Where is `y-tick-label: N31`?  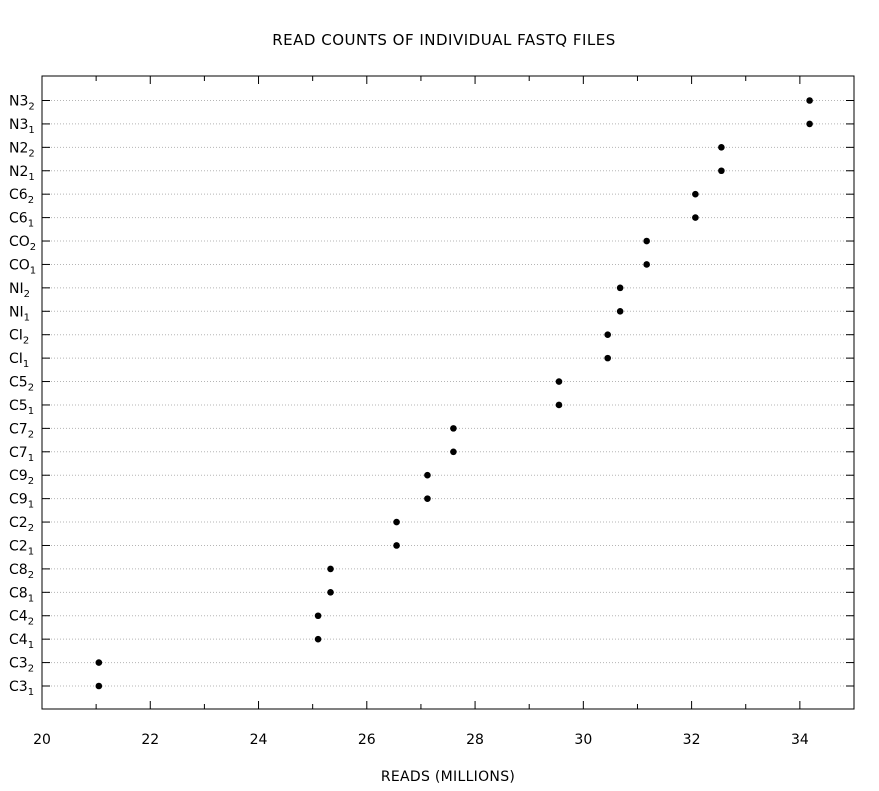
y-tick-label: N31 is located at coordinates (22, 126).